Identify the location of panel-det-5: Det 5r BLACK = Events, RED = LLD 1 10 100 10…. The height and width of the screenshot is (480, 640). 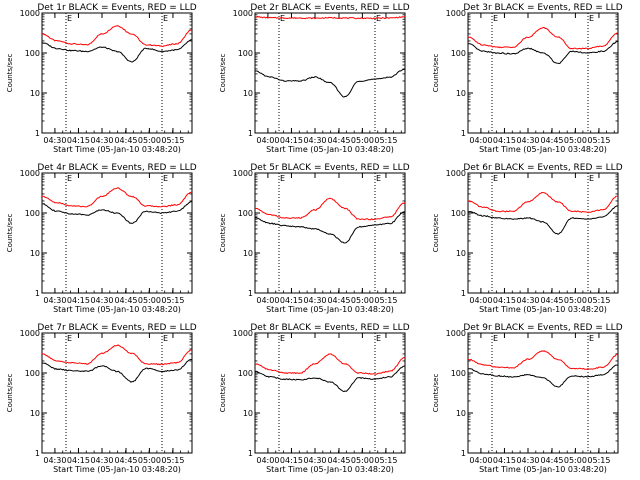
(314, 238).